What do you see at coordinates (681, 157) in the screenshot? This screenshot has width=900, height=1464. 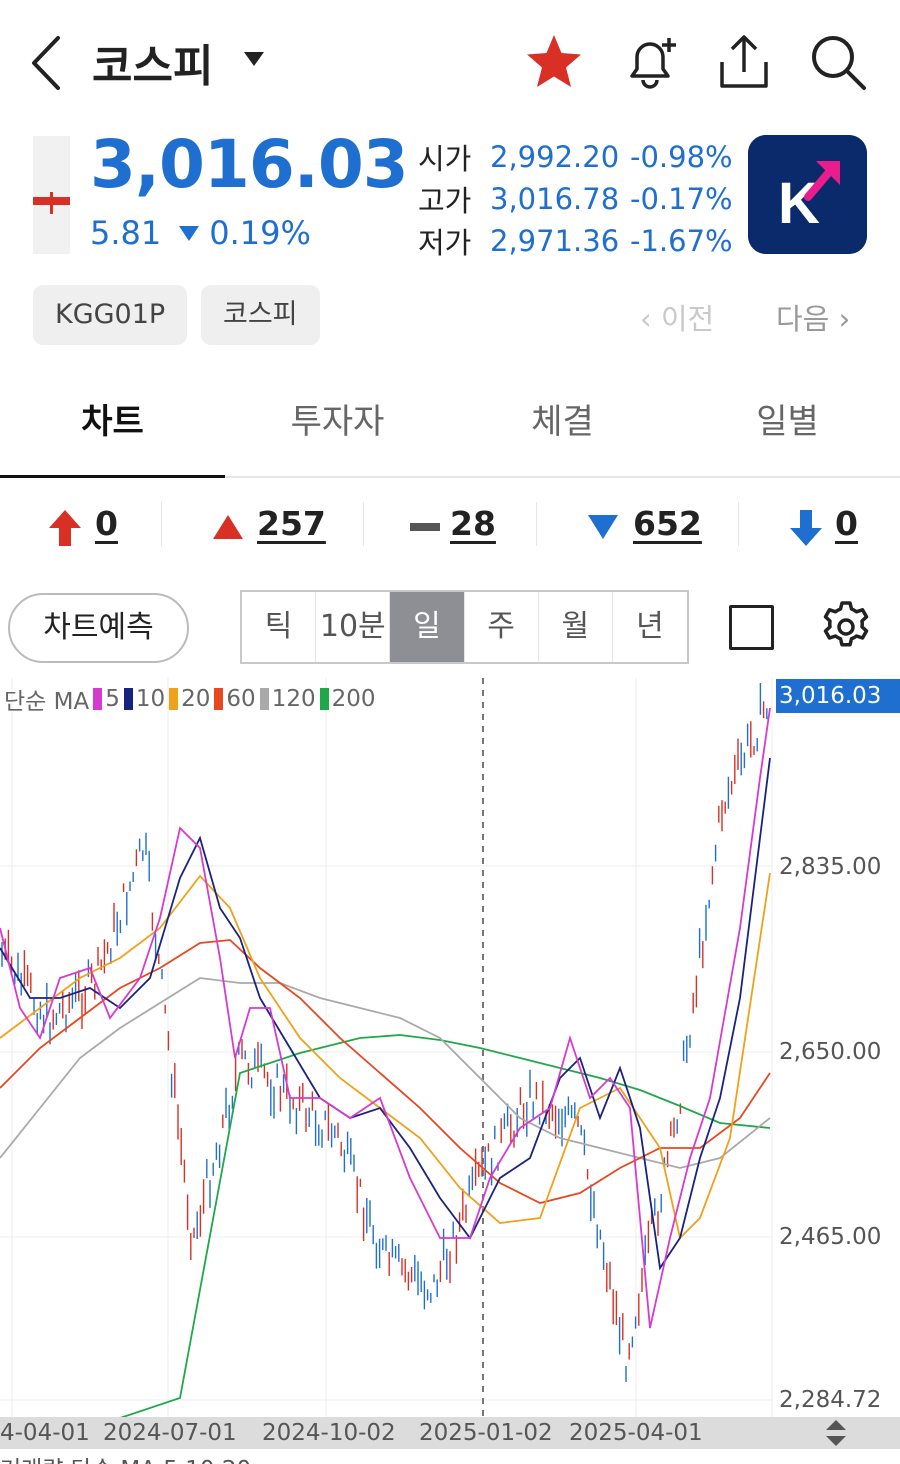 I see `open-percent: -0.98%` at bounding box center [681, 157].